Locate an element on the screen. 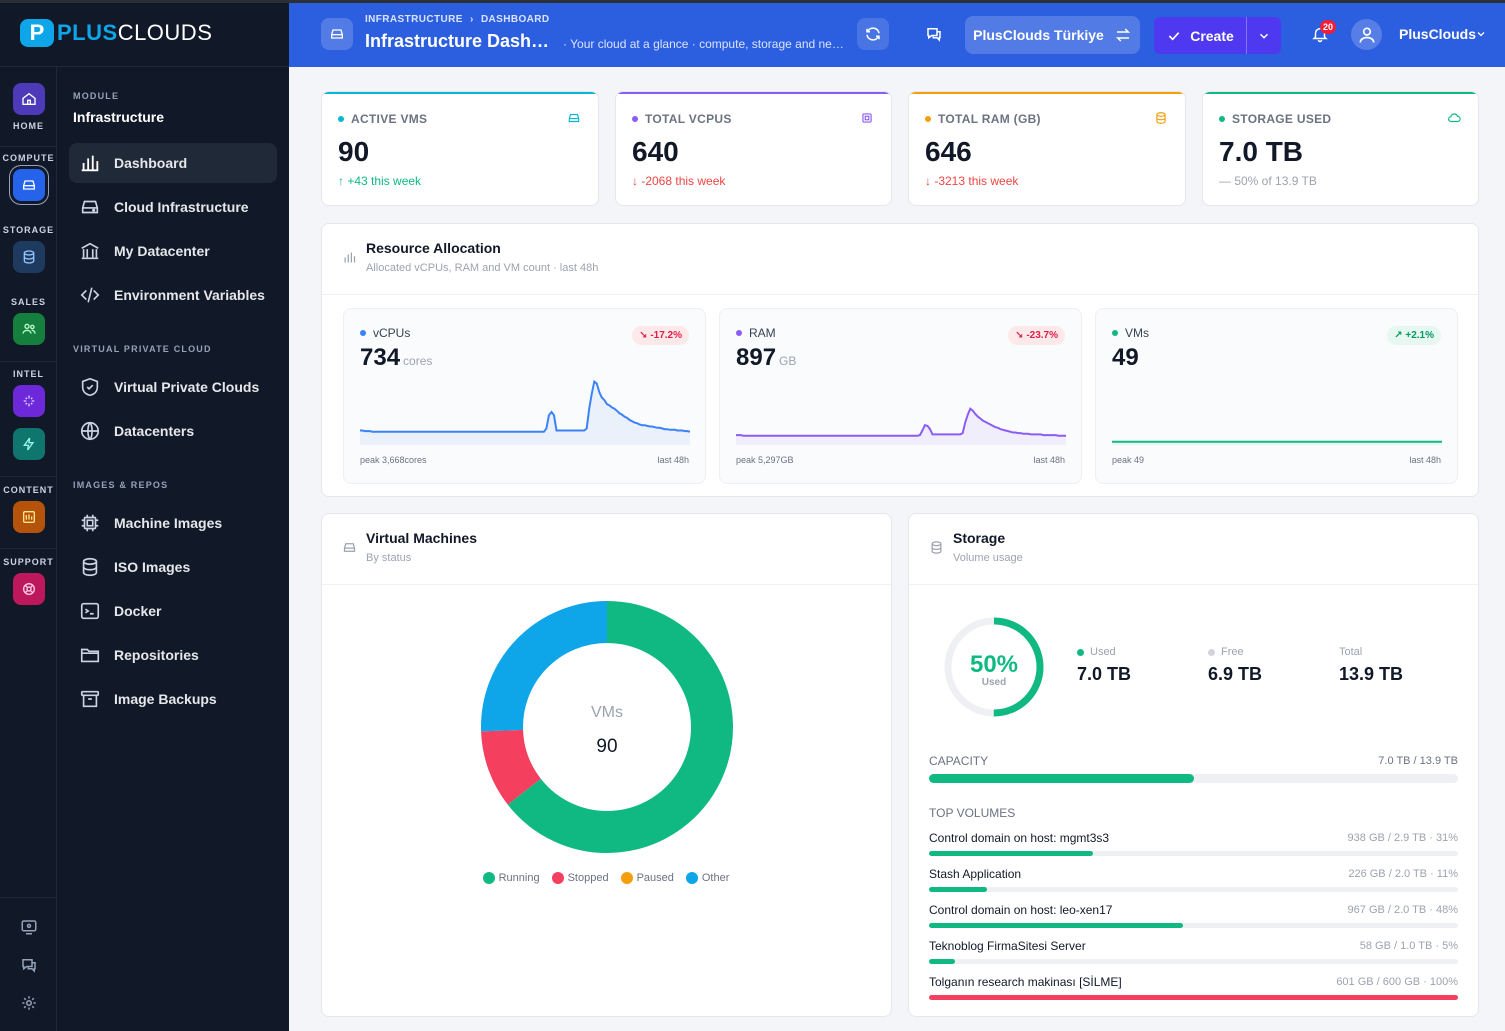 The width and height of the screenshot is (1505, 1031). refresh-icon is located at coordinates (873, 34).